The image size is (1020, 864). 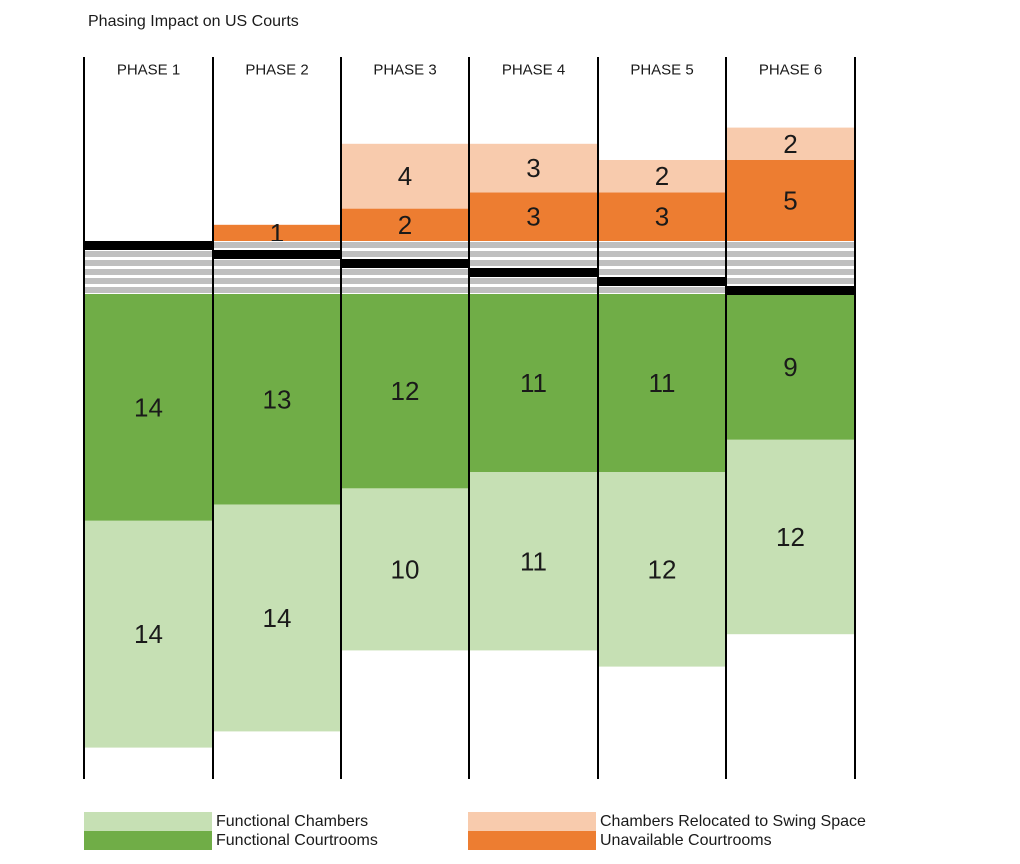 I want to click on data-label: 4, so click(x=405, y=176).